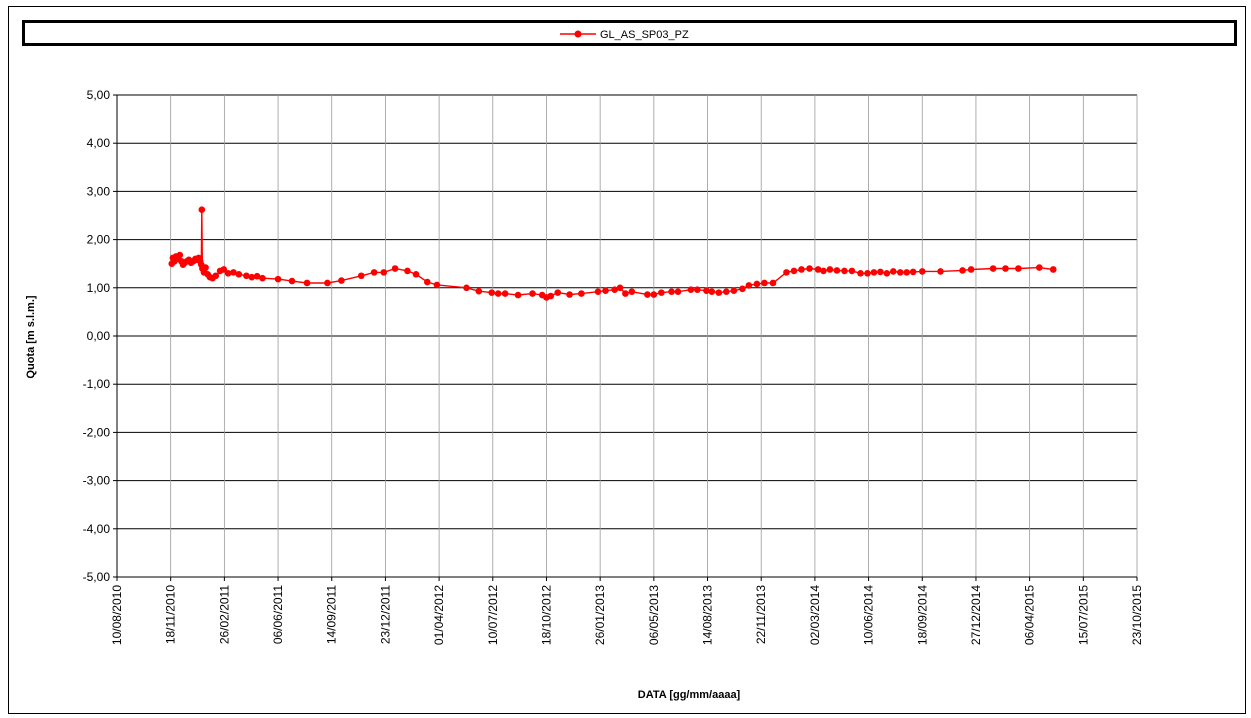 The image size is (1251, 718). What do you see at coordinates (922, 615) in the screenshot?
I see `x-tick-label: 18/09/2014` at bounding box center [922, 615].